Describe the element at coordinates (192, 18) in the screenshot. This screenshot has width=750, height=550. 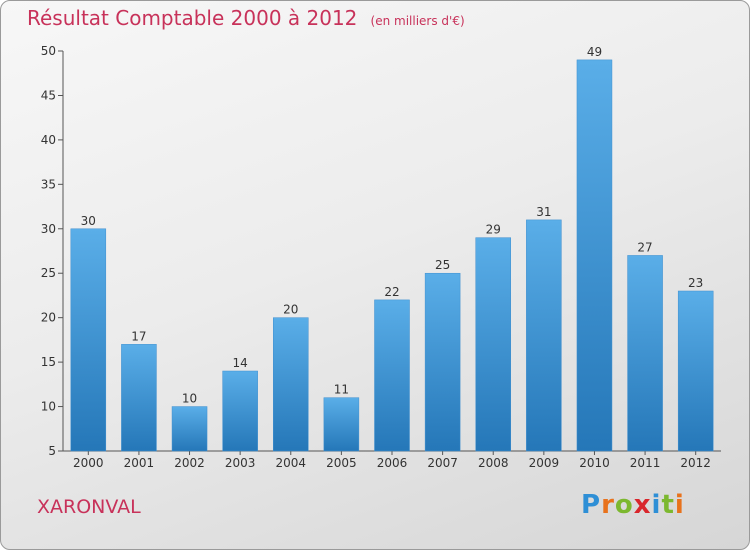
I see `chart-title: Résultat Comptable 2000 à 2012` at that location.